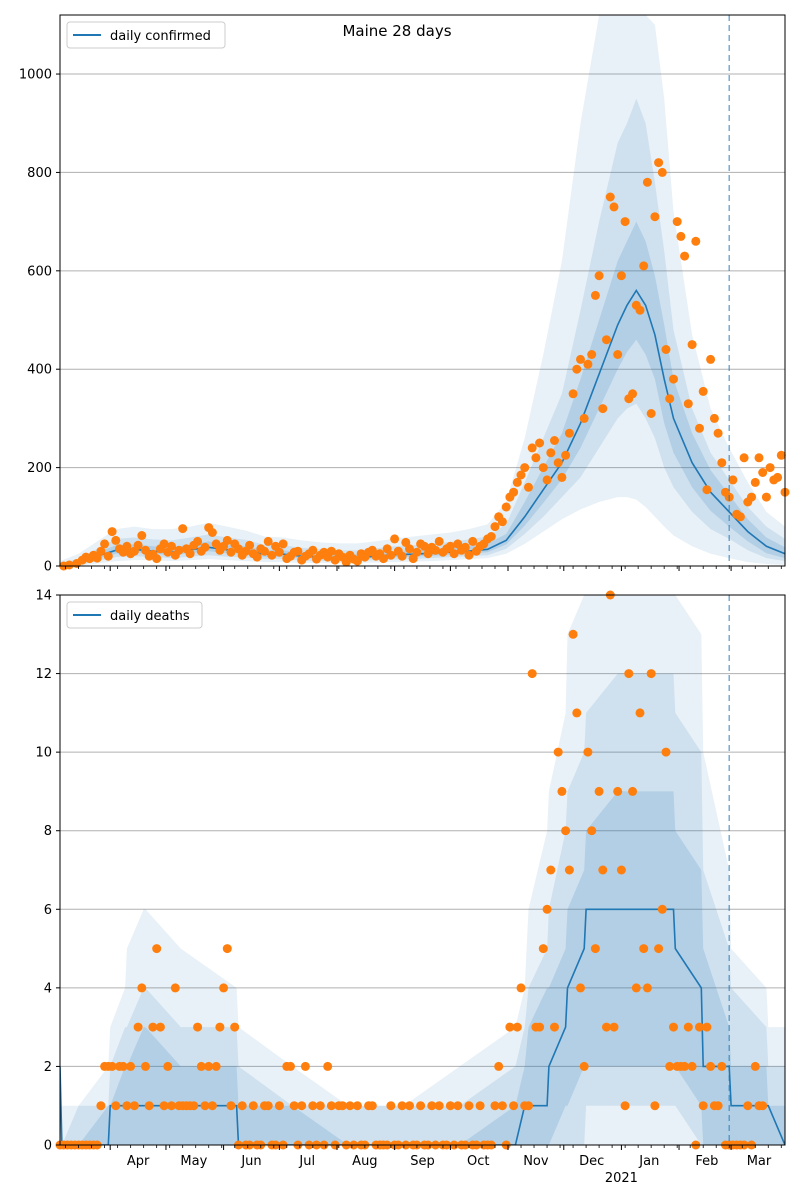  Describe the element at coordinates (43, 674) in the screenshot. I see `y-tick-label: 12` at that location.